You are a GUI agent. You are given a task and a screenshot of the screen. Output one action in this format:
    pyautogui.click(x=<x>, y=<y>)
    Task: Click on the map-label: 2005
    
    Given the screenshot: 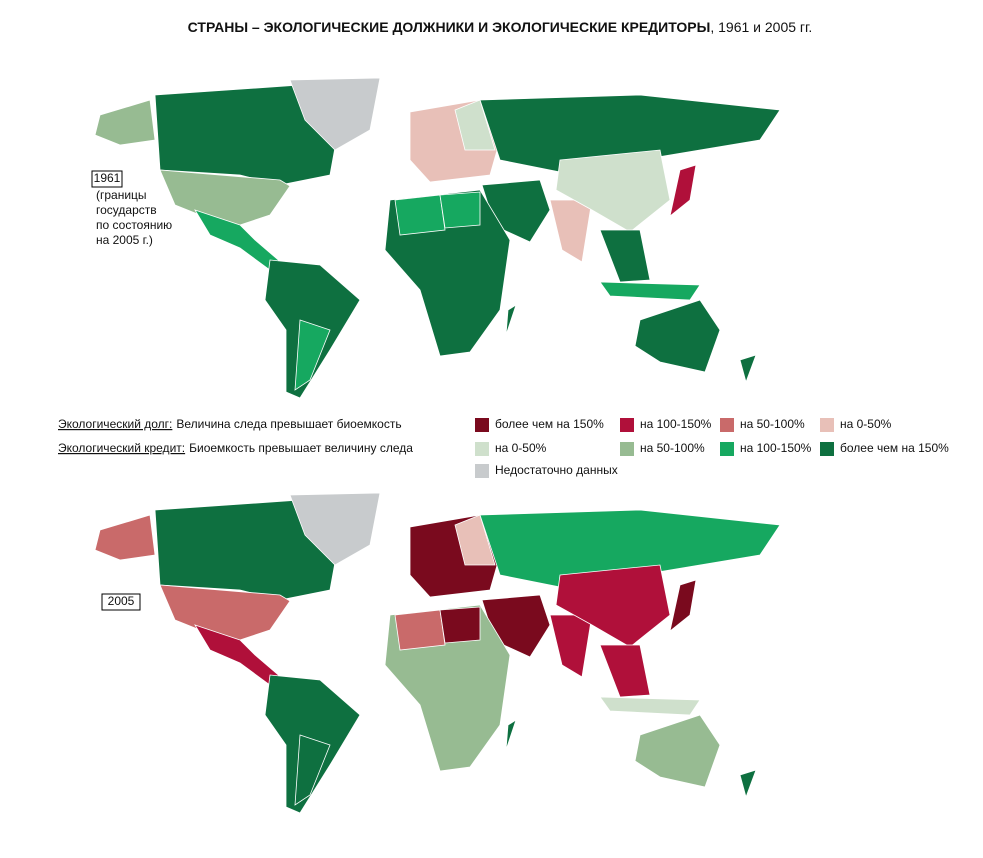 What is the action you would take?
    pyautogui.click(x=121, y=601)
    